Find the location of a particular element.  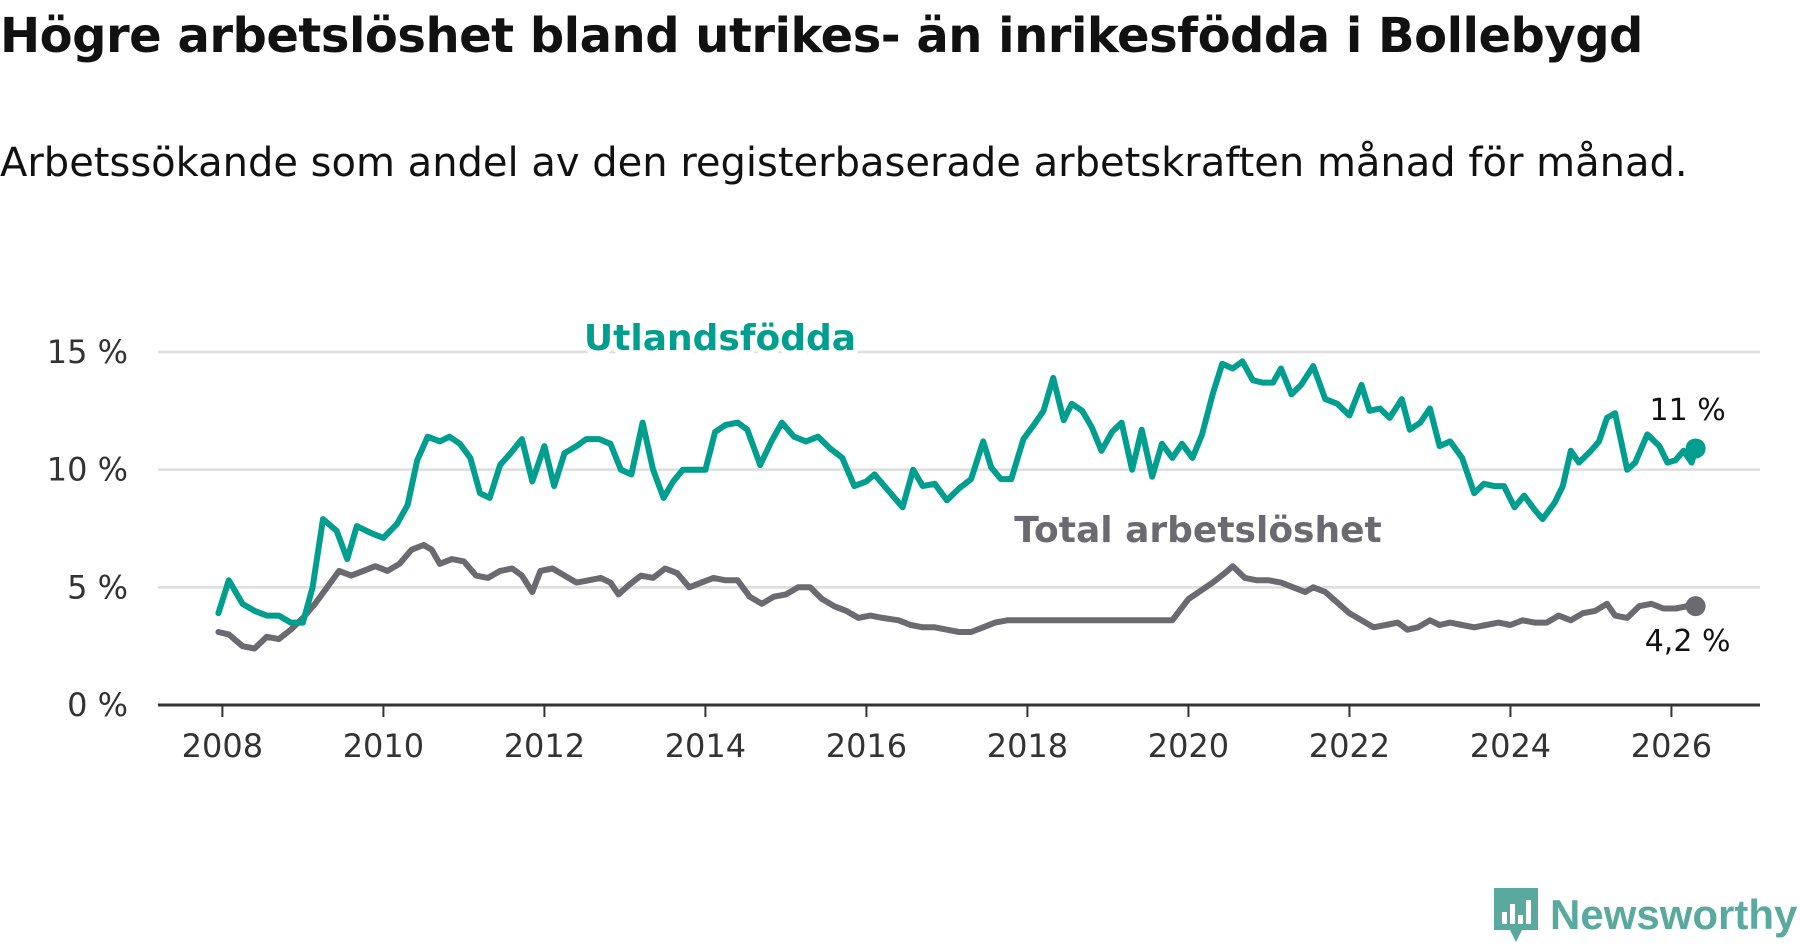

x-tick-label: 2014 is located at coordinates (705, 746).